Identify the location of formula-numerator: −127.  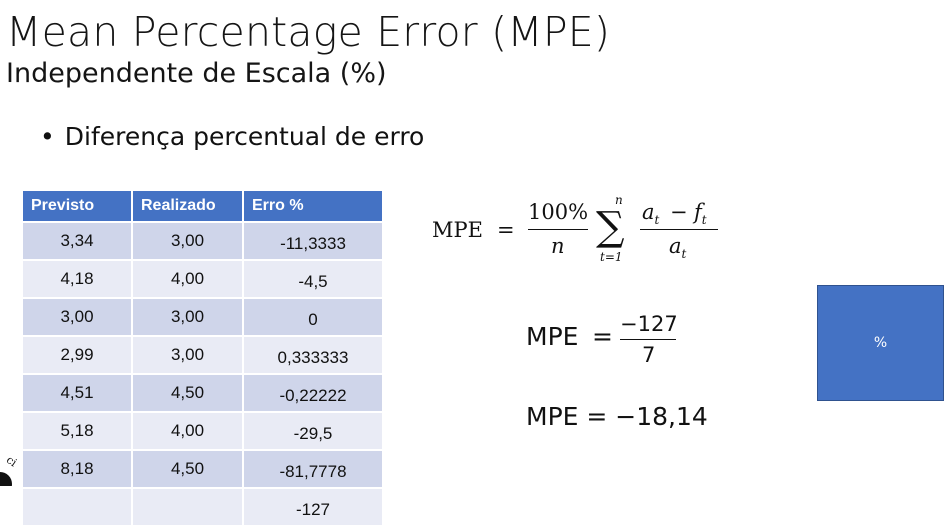
(649, 324).